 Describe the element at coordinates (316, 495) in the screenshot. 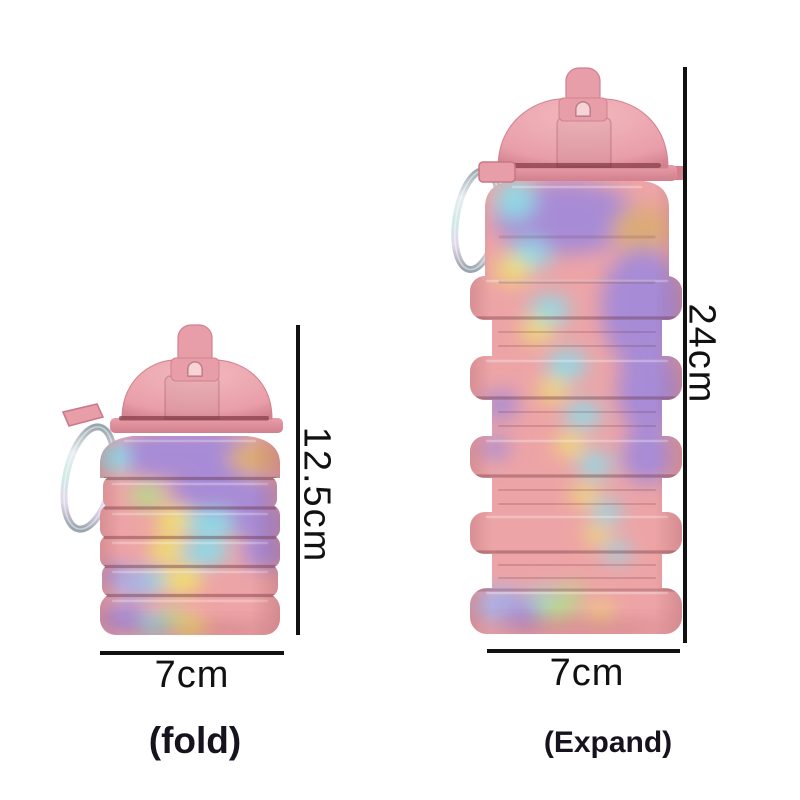

I see `folded-height-label: 12.5cm` at that location.